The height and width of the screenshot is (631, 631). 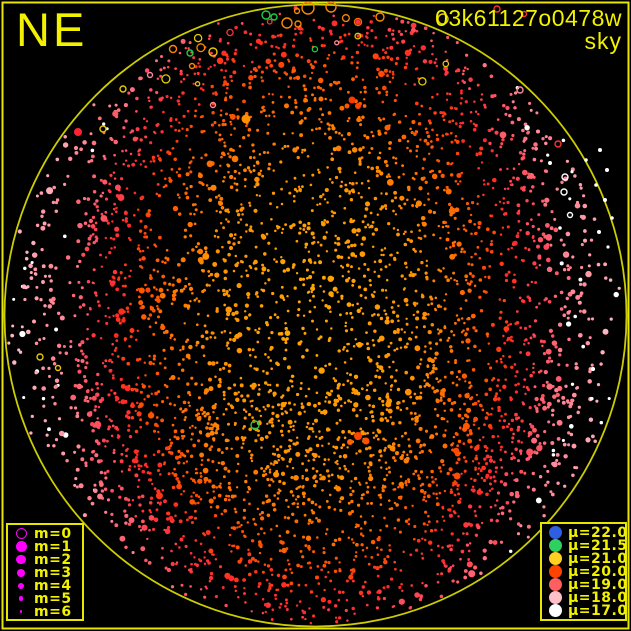 I want to click on legend-row: m=1, so click(x=45, y=546).